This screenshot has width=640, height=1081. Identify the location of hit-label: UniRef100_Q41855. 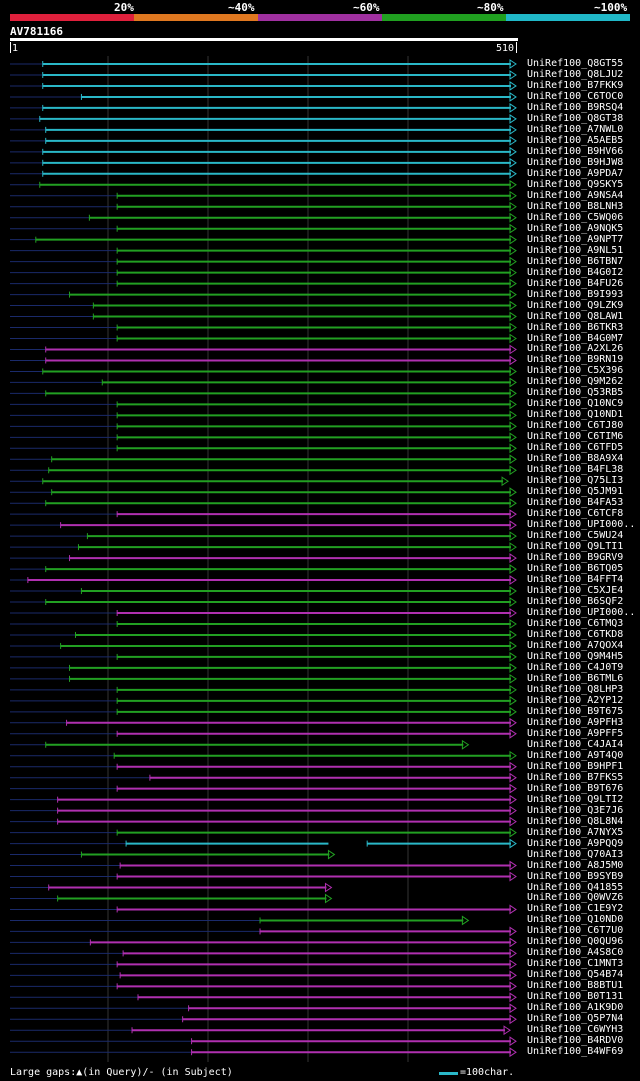
(575, 887).